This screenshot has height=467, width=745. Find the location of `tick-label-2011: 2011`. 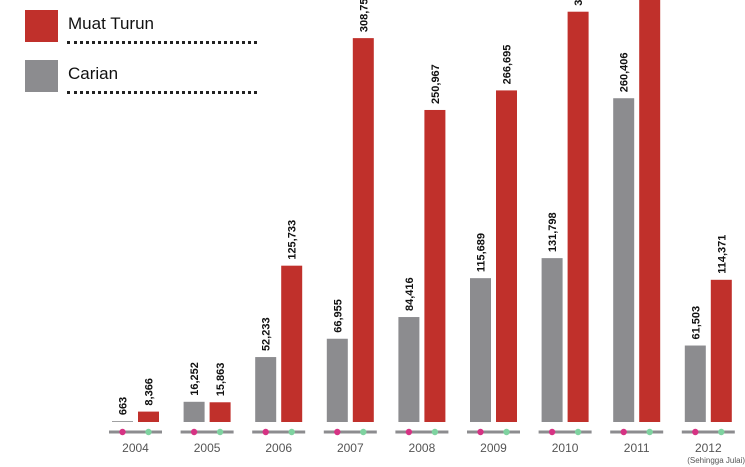

tick-label-2011: 2011 is located at coordinates (637, 448).